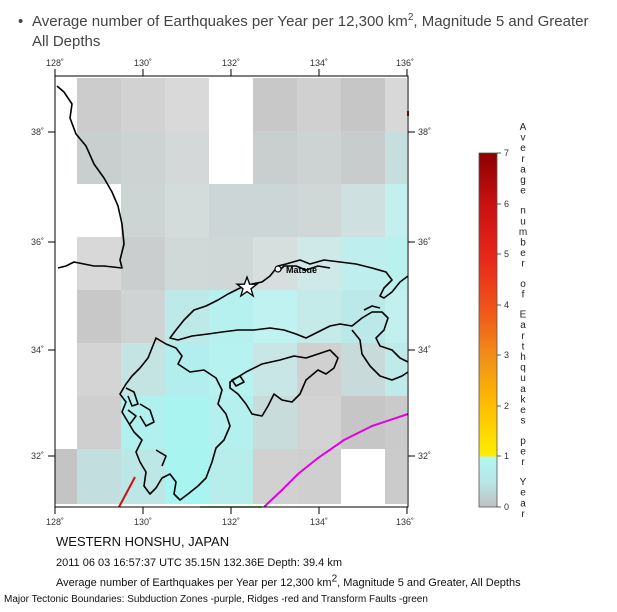 This screenshot has width=617, height=612. Describe the element at coordinates (523, 243) in the screenshot. I see `color-scale-title-char: b` at that location.